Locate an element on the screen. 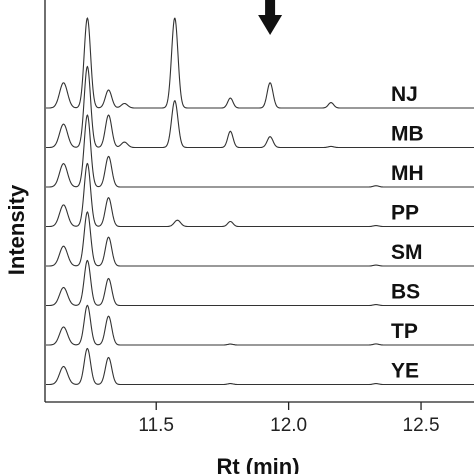 Image resolution: width=474 pixels, height=474 pixels. arrow-head is located at coordinates (270, 25).